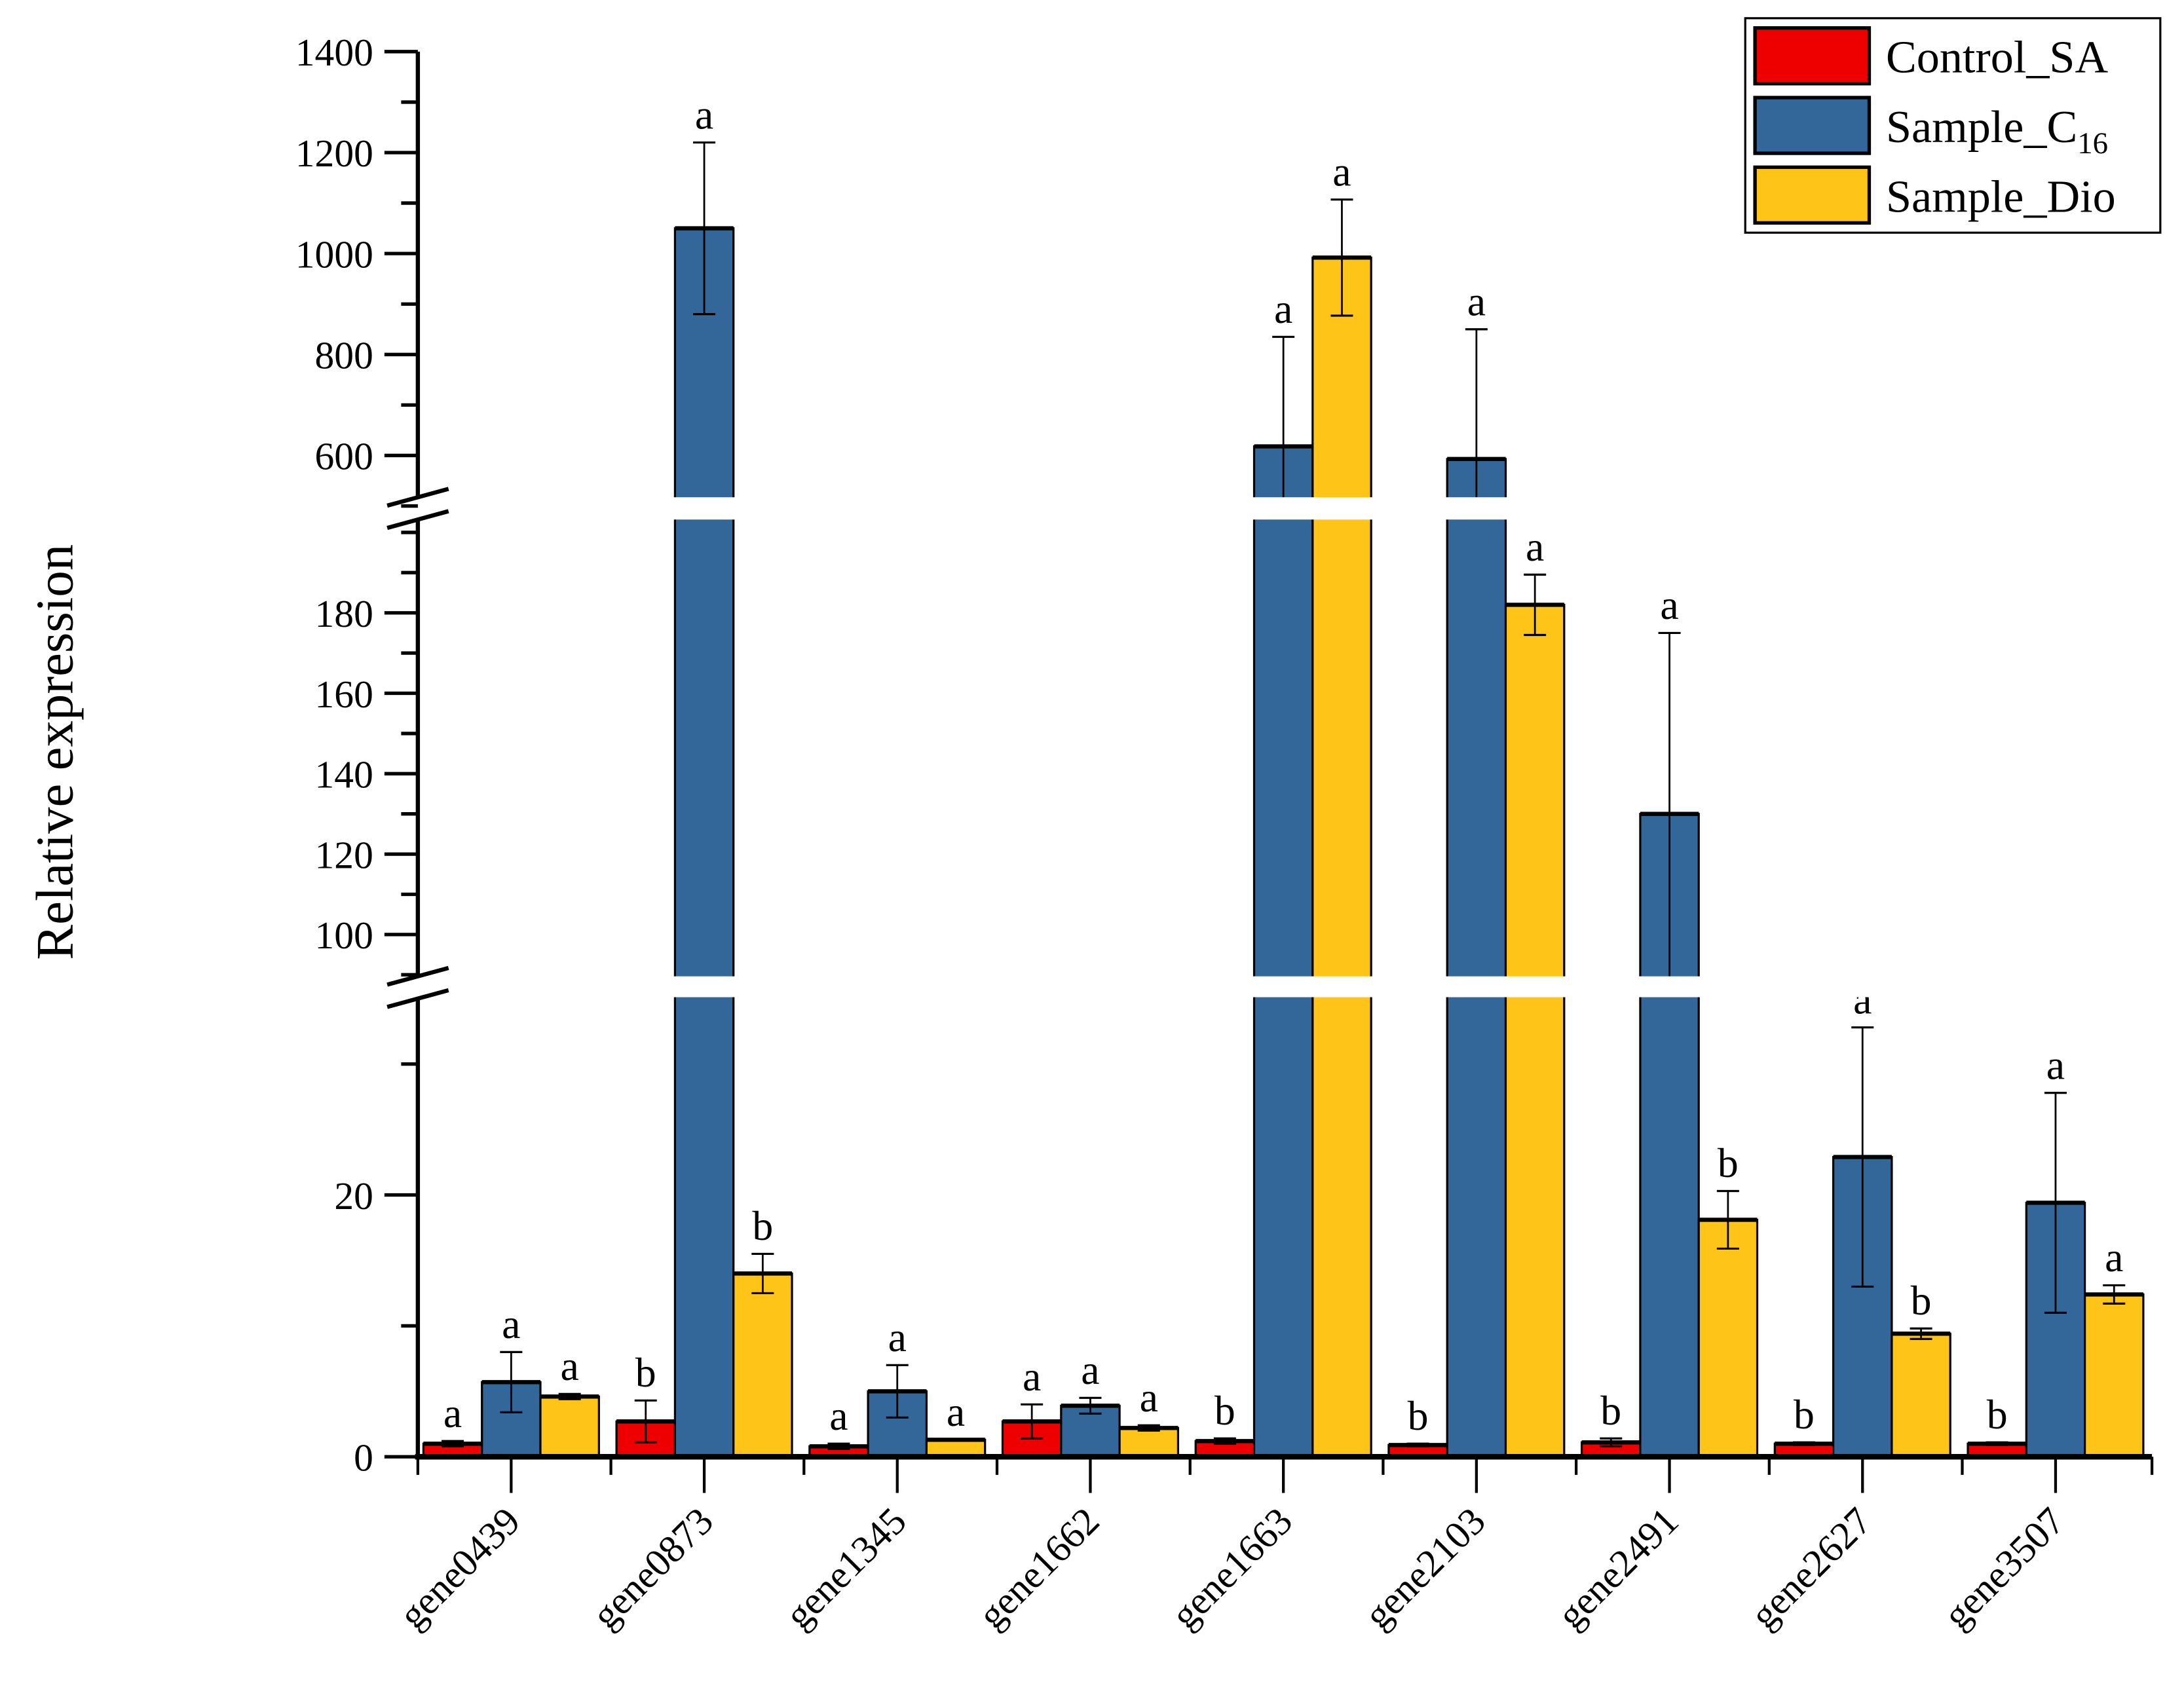 The height and width of the screenshot is (1695, 2184). I want to click on legend-label-subscript: 16, so click(2092, 143).